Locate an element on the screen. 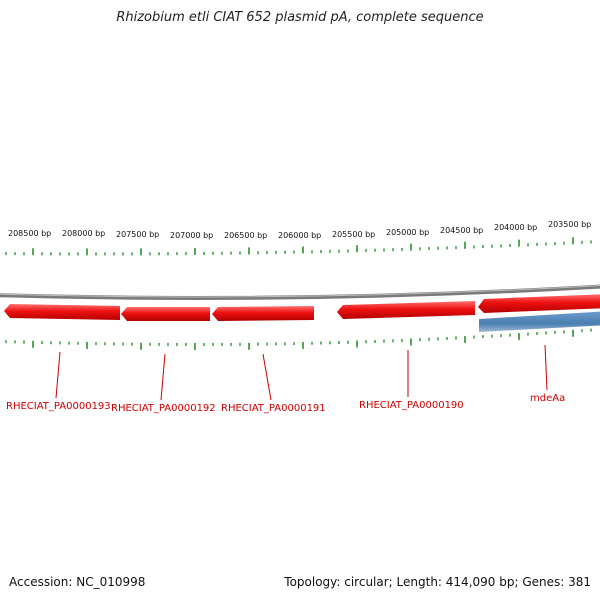  scale-label-208000: 208000 bp is located at coordinates (83, 233).